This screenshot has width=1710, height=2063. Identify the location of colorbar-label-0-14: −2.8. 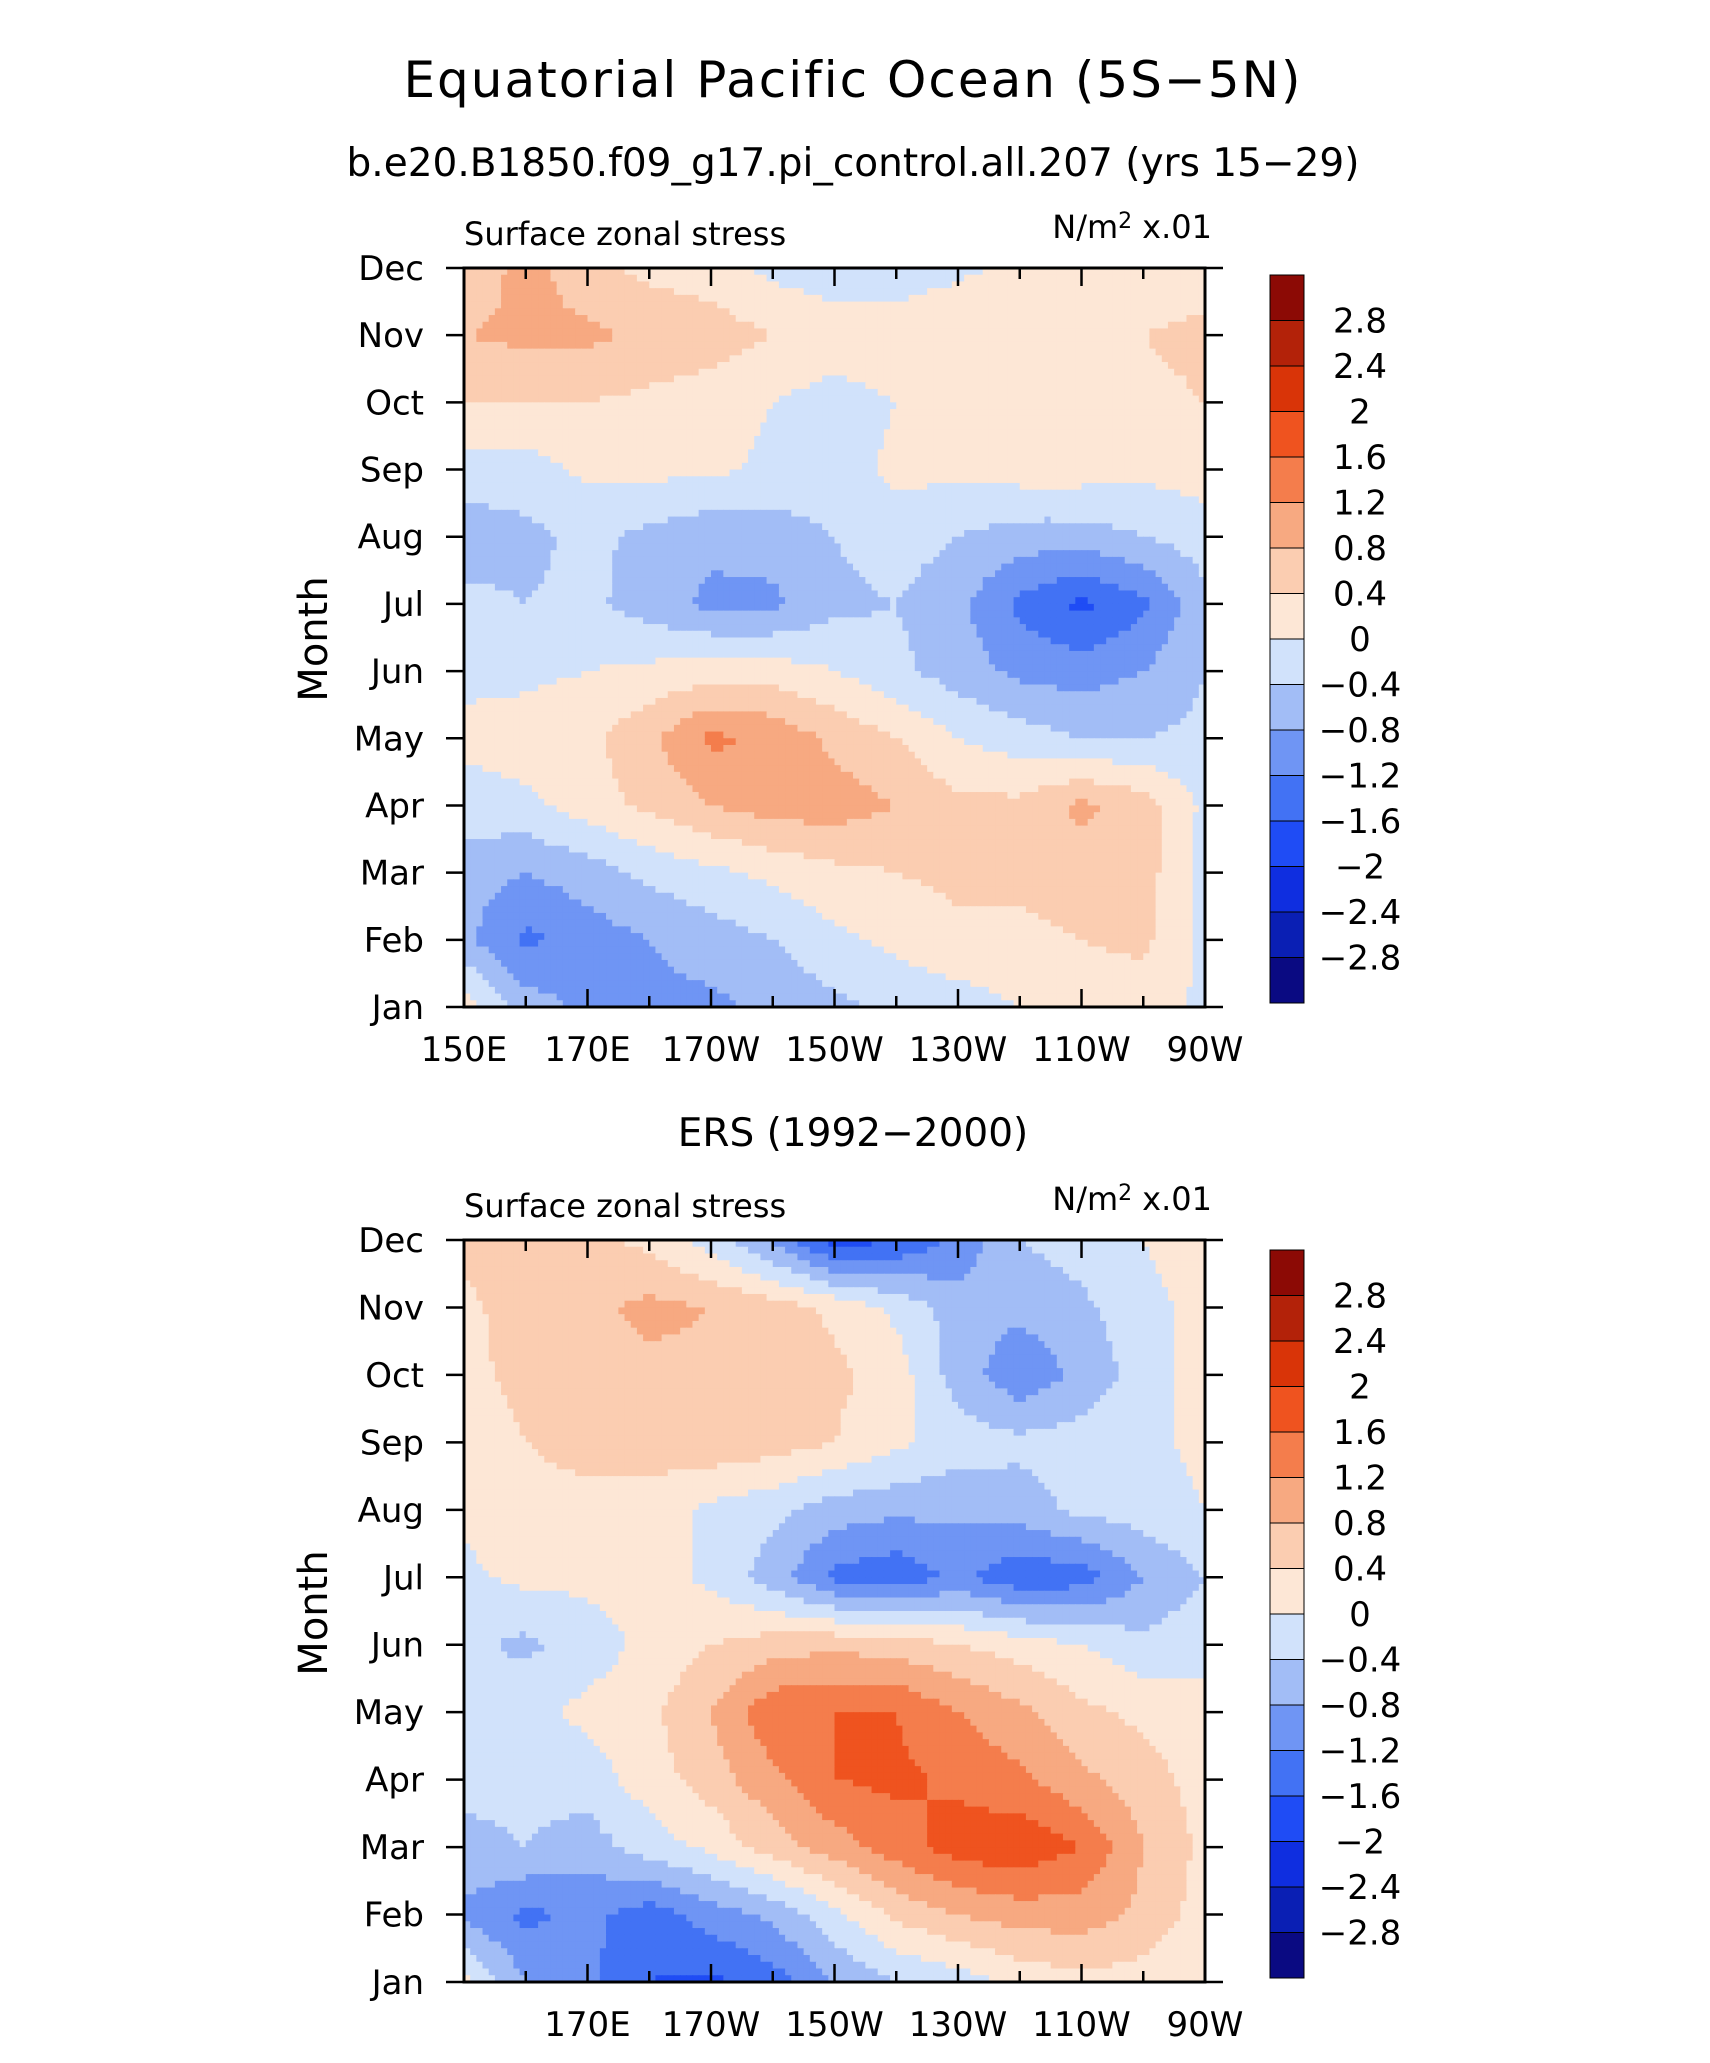
(1360, 959).